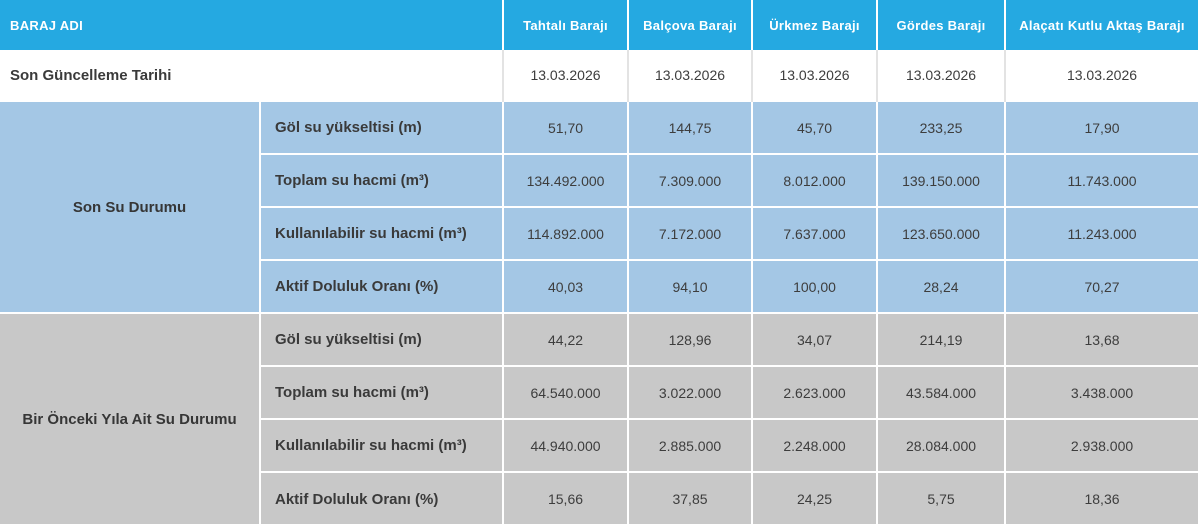 The height and width of the screenshot is (524, 1198). Describe the element at coordinates (252, 75) in the screenshot. I see `update-date-label: Son Güncelleme Tarihi` at that location.